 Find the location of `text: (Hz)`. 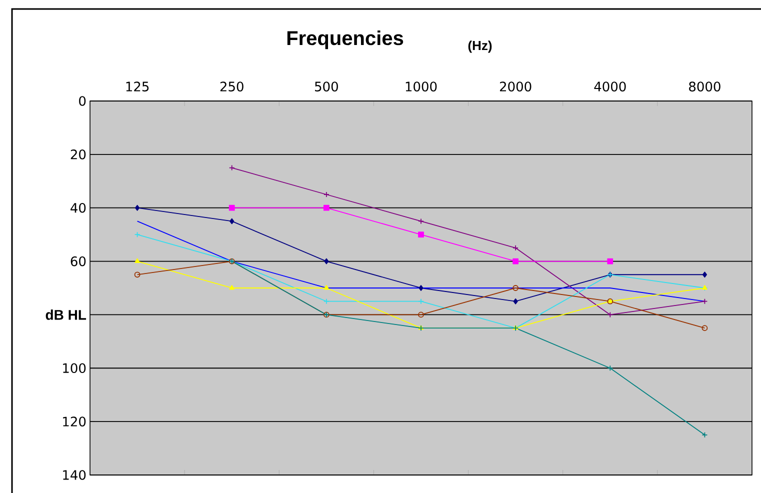

text: (Hz) is located at coordinates (480, 46).